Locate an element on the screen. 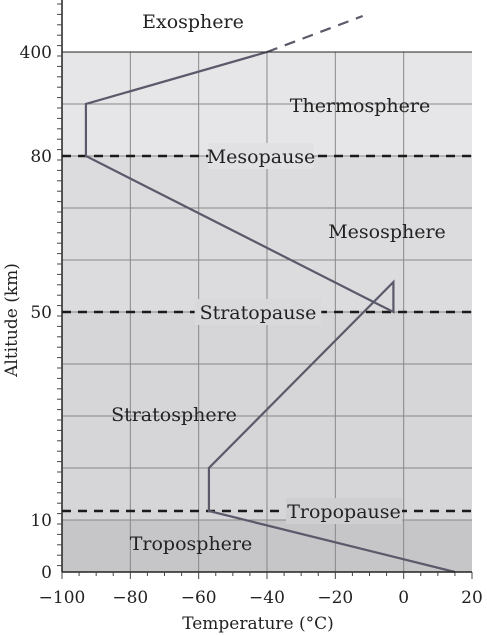 The image size is (487, 636). layer-label: Thermosphere is located at coordinates (360, 106).